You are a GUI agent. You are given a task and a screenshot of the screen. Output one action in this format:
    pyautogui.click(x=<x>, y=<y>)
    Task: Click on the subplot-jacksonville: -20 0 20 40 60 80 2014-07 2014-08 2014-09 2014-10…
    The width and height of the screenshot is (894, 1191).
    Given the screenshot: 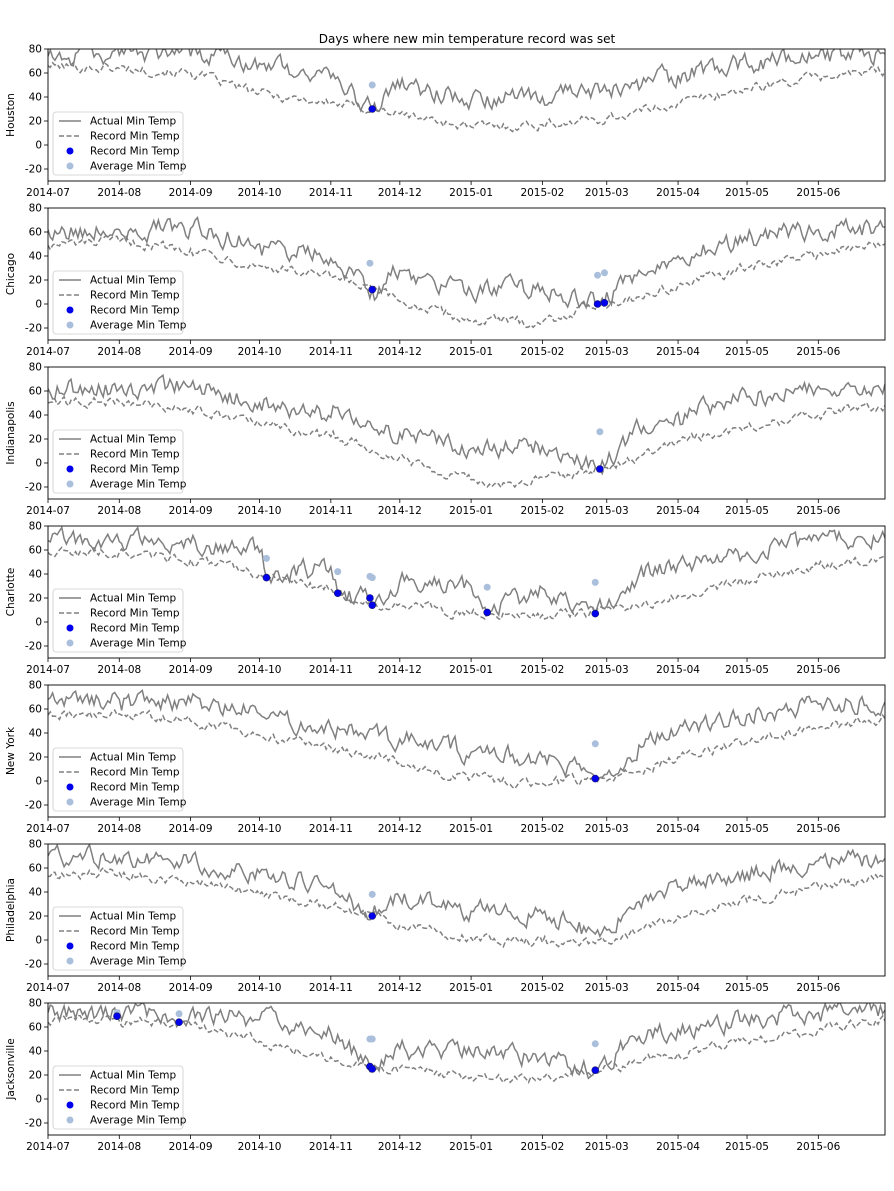 What is the action you would take?
    pyautogui.click(x=445, y=1075)
    